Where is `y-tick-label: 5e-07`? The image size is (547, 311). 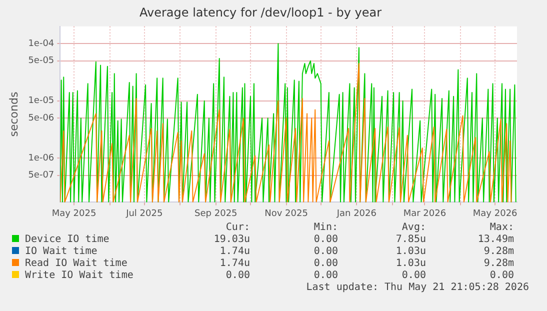
y-tick-label: 5e-07 is located at coordinates (41, 175).